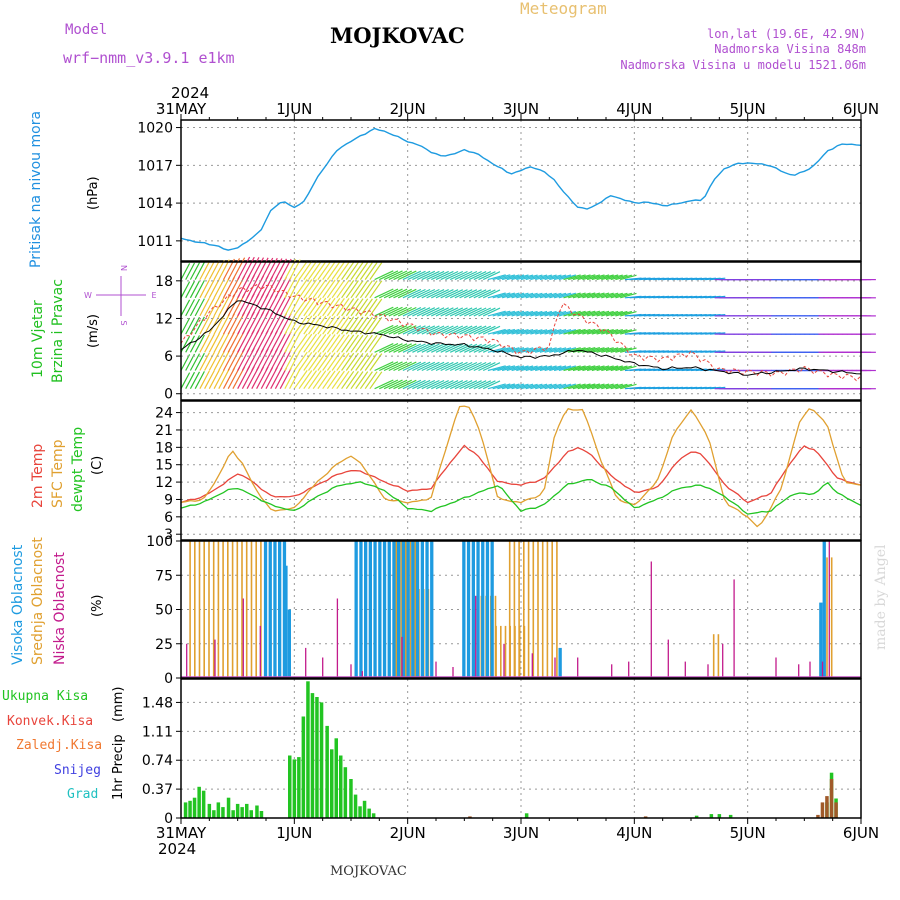 The height and width of the screenshot is (900, 900). I want to click on precip-convective-bar, so click(836, 810).